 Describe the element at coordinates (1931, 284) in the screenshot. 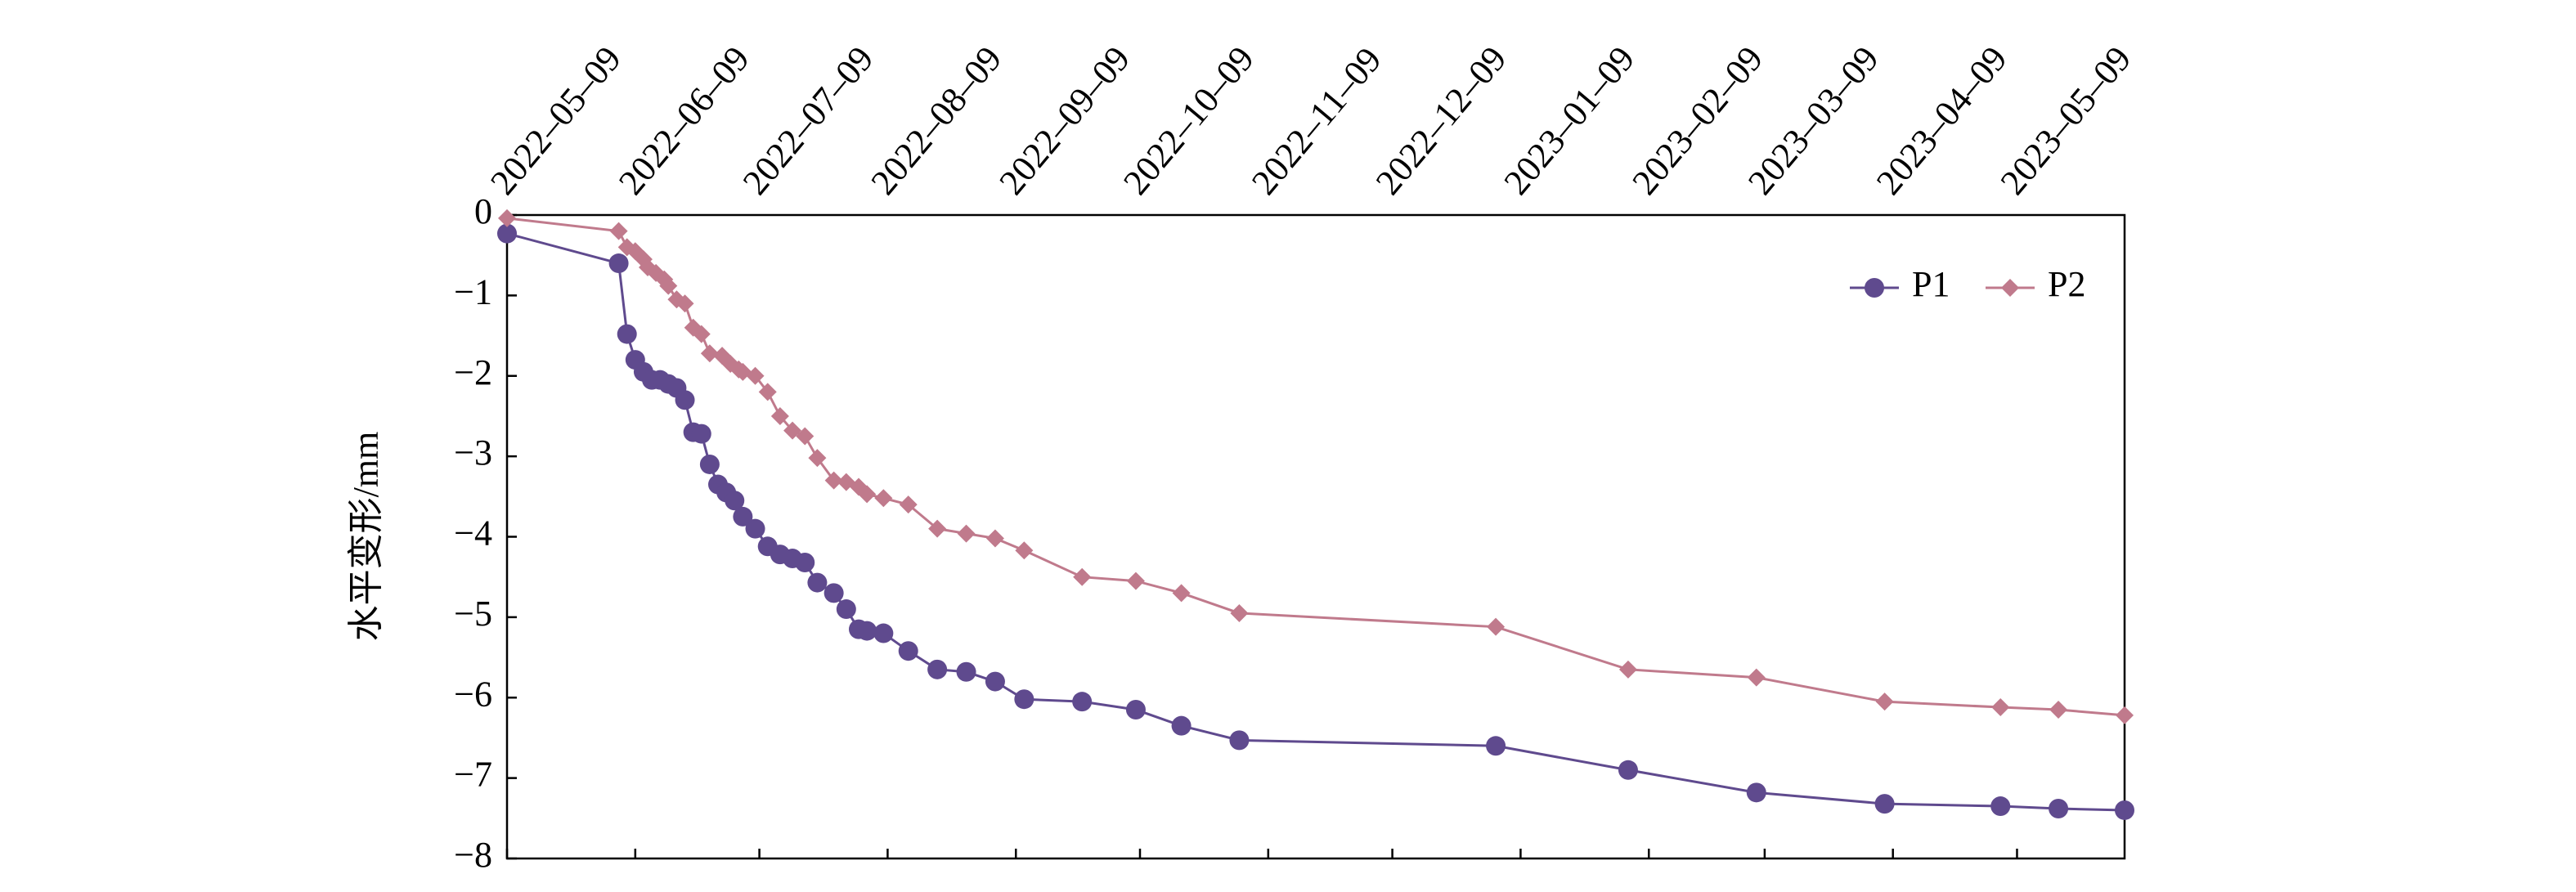

I see `legend-label: P1` at that location.